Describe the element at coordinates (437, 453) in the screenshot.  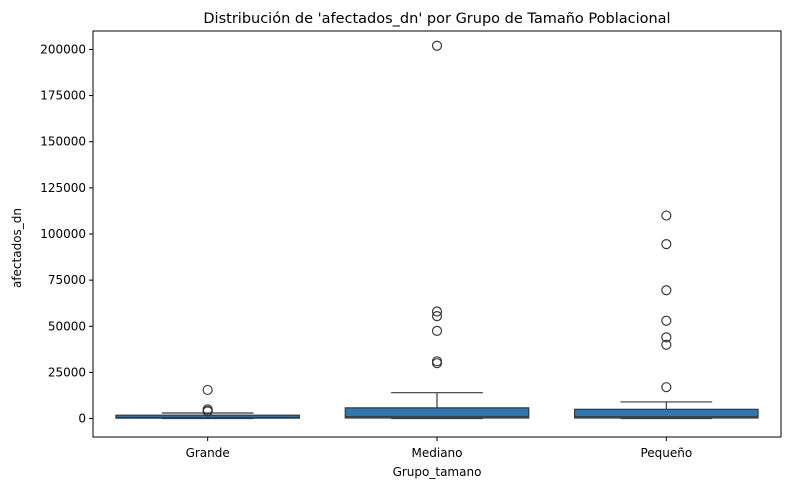
I see `x-tick-label: Mediano` at that location.